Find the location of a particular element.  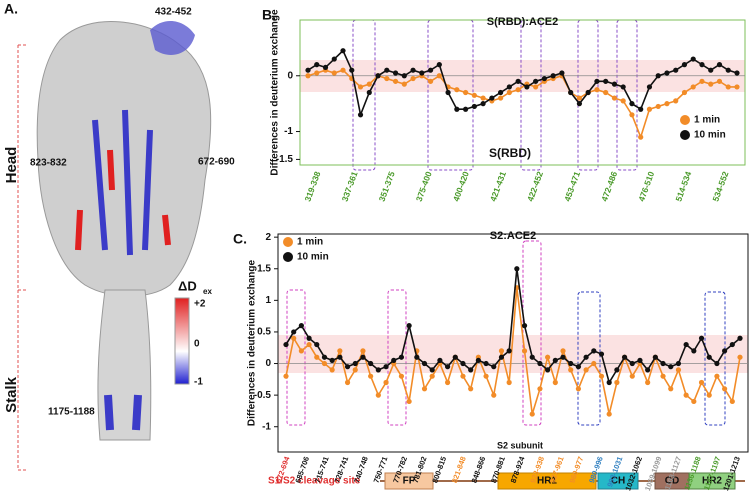

domain-label: FP is located at coordinates (409, 481).